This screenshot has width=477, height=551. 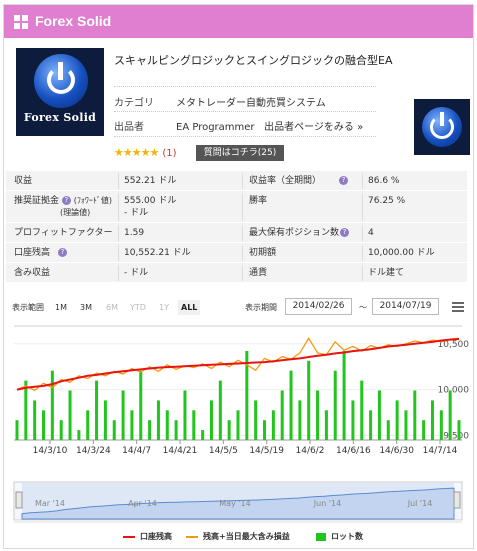 What do you see at coordinates (138, 307) in the screenshot?
I see `range-ytd-button: YTD` at bounding box center [138, 307].